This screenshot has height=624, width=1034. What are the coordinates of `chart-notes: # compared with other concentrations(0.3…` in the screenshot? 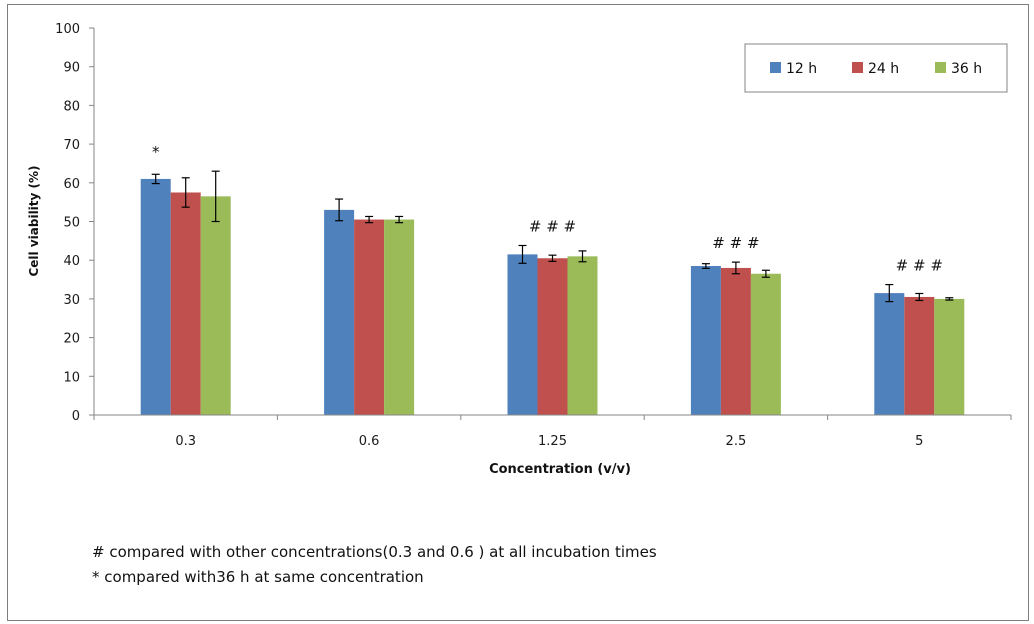 It's located at (374, 565).